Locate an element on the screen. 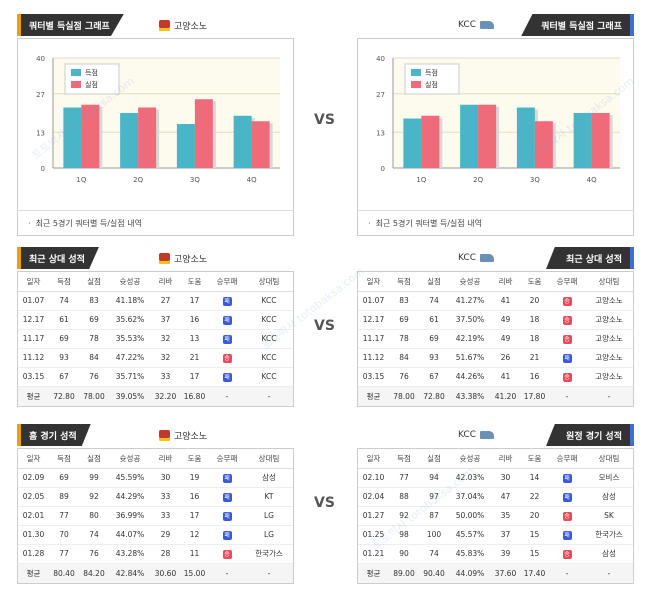  average-cell: 17.40 is located at coordinates (534, 573).